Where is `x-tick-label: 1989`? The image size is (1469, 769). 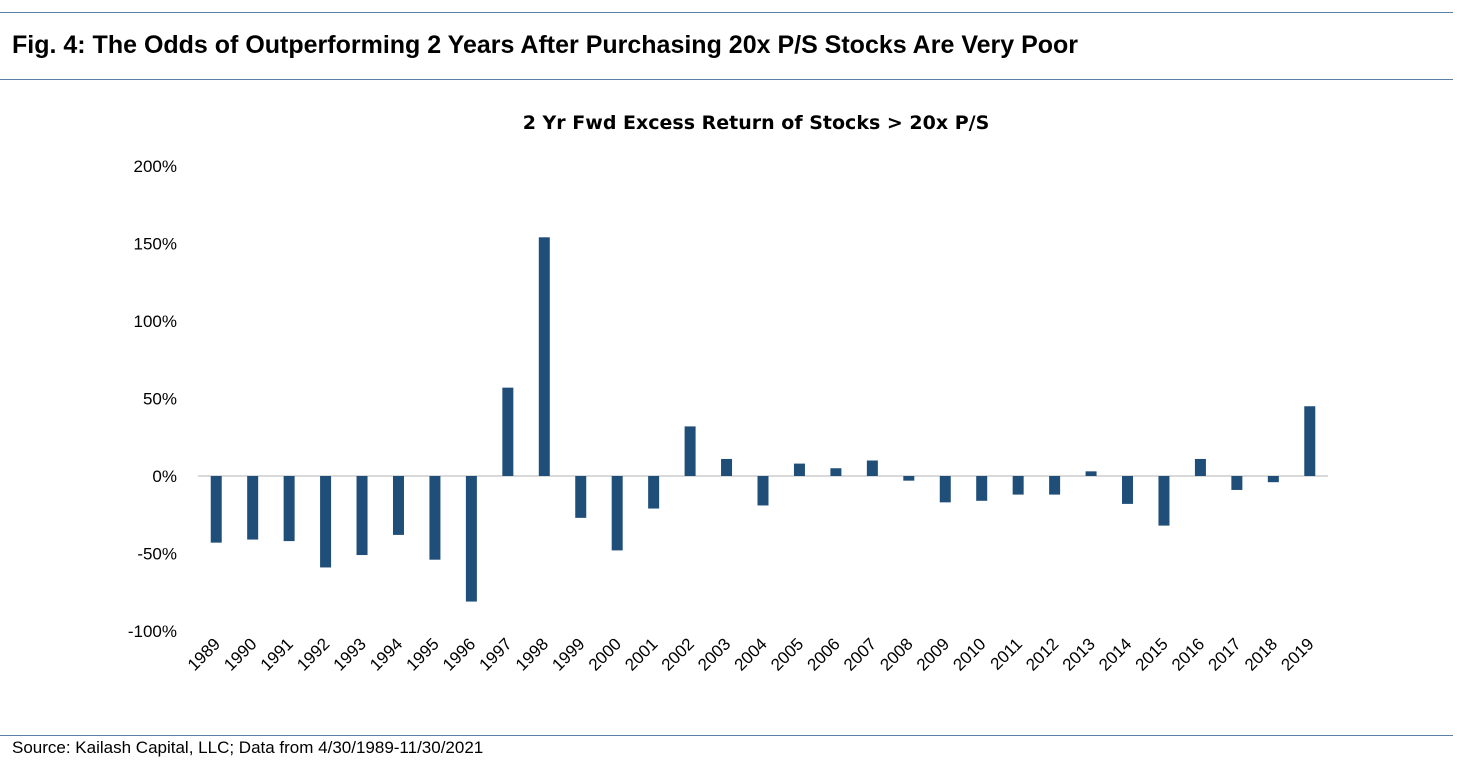
x-tick-label: 1989 is located at coordinates (204, 654).